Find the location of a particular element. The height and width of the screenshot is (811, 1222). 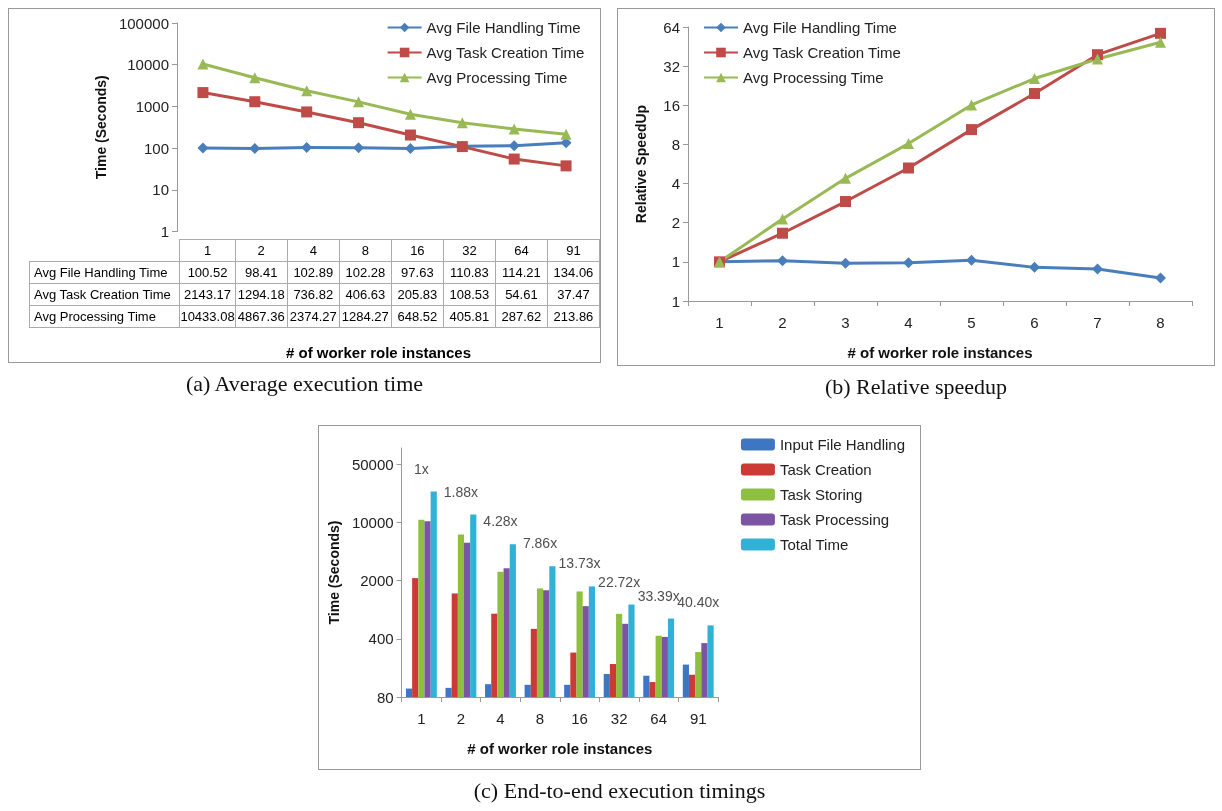

x-tick-label: 6 is located at coordinates (1034, 322).